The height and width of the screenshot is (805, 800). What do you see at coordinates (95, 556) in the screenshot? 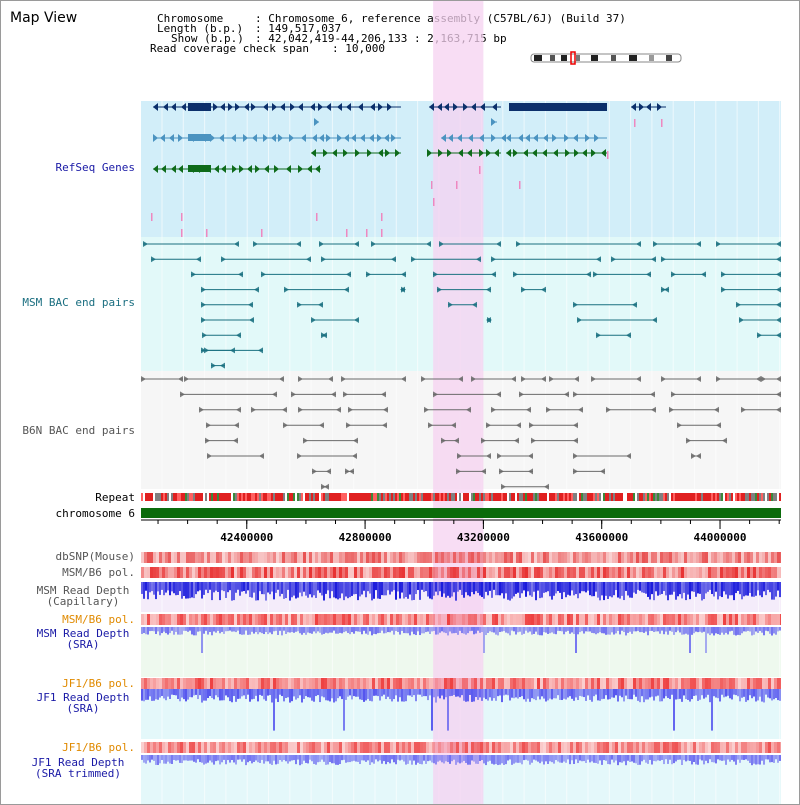
I see `track-label-dbsnp: dbSNP(Mouse)` at bounding box center [95, 556].